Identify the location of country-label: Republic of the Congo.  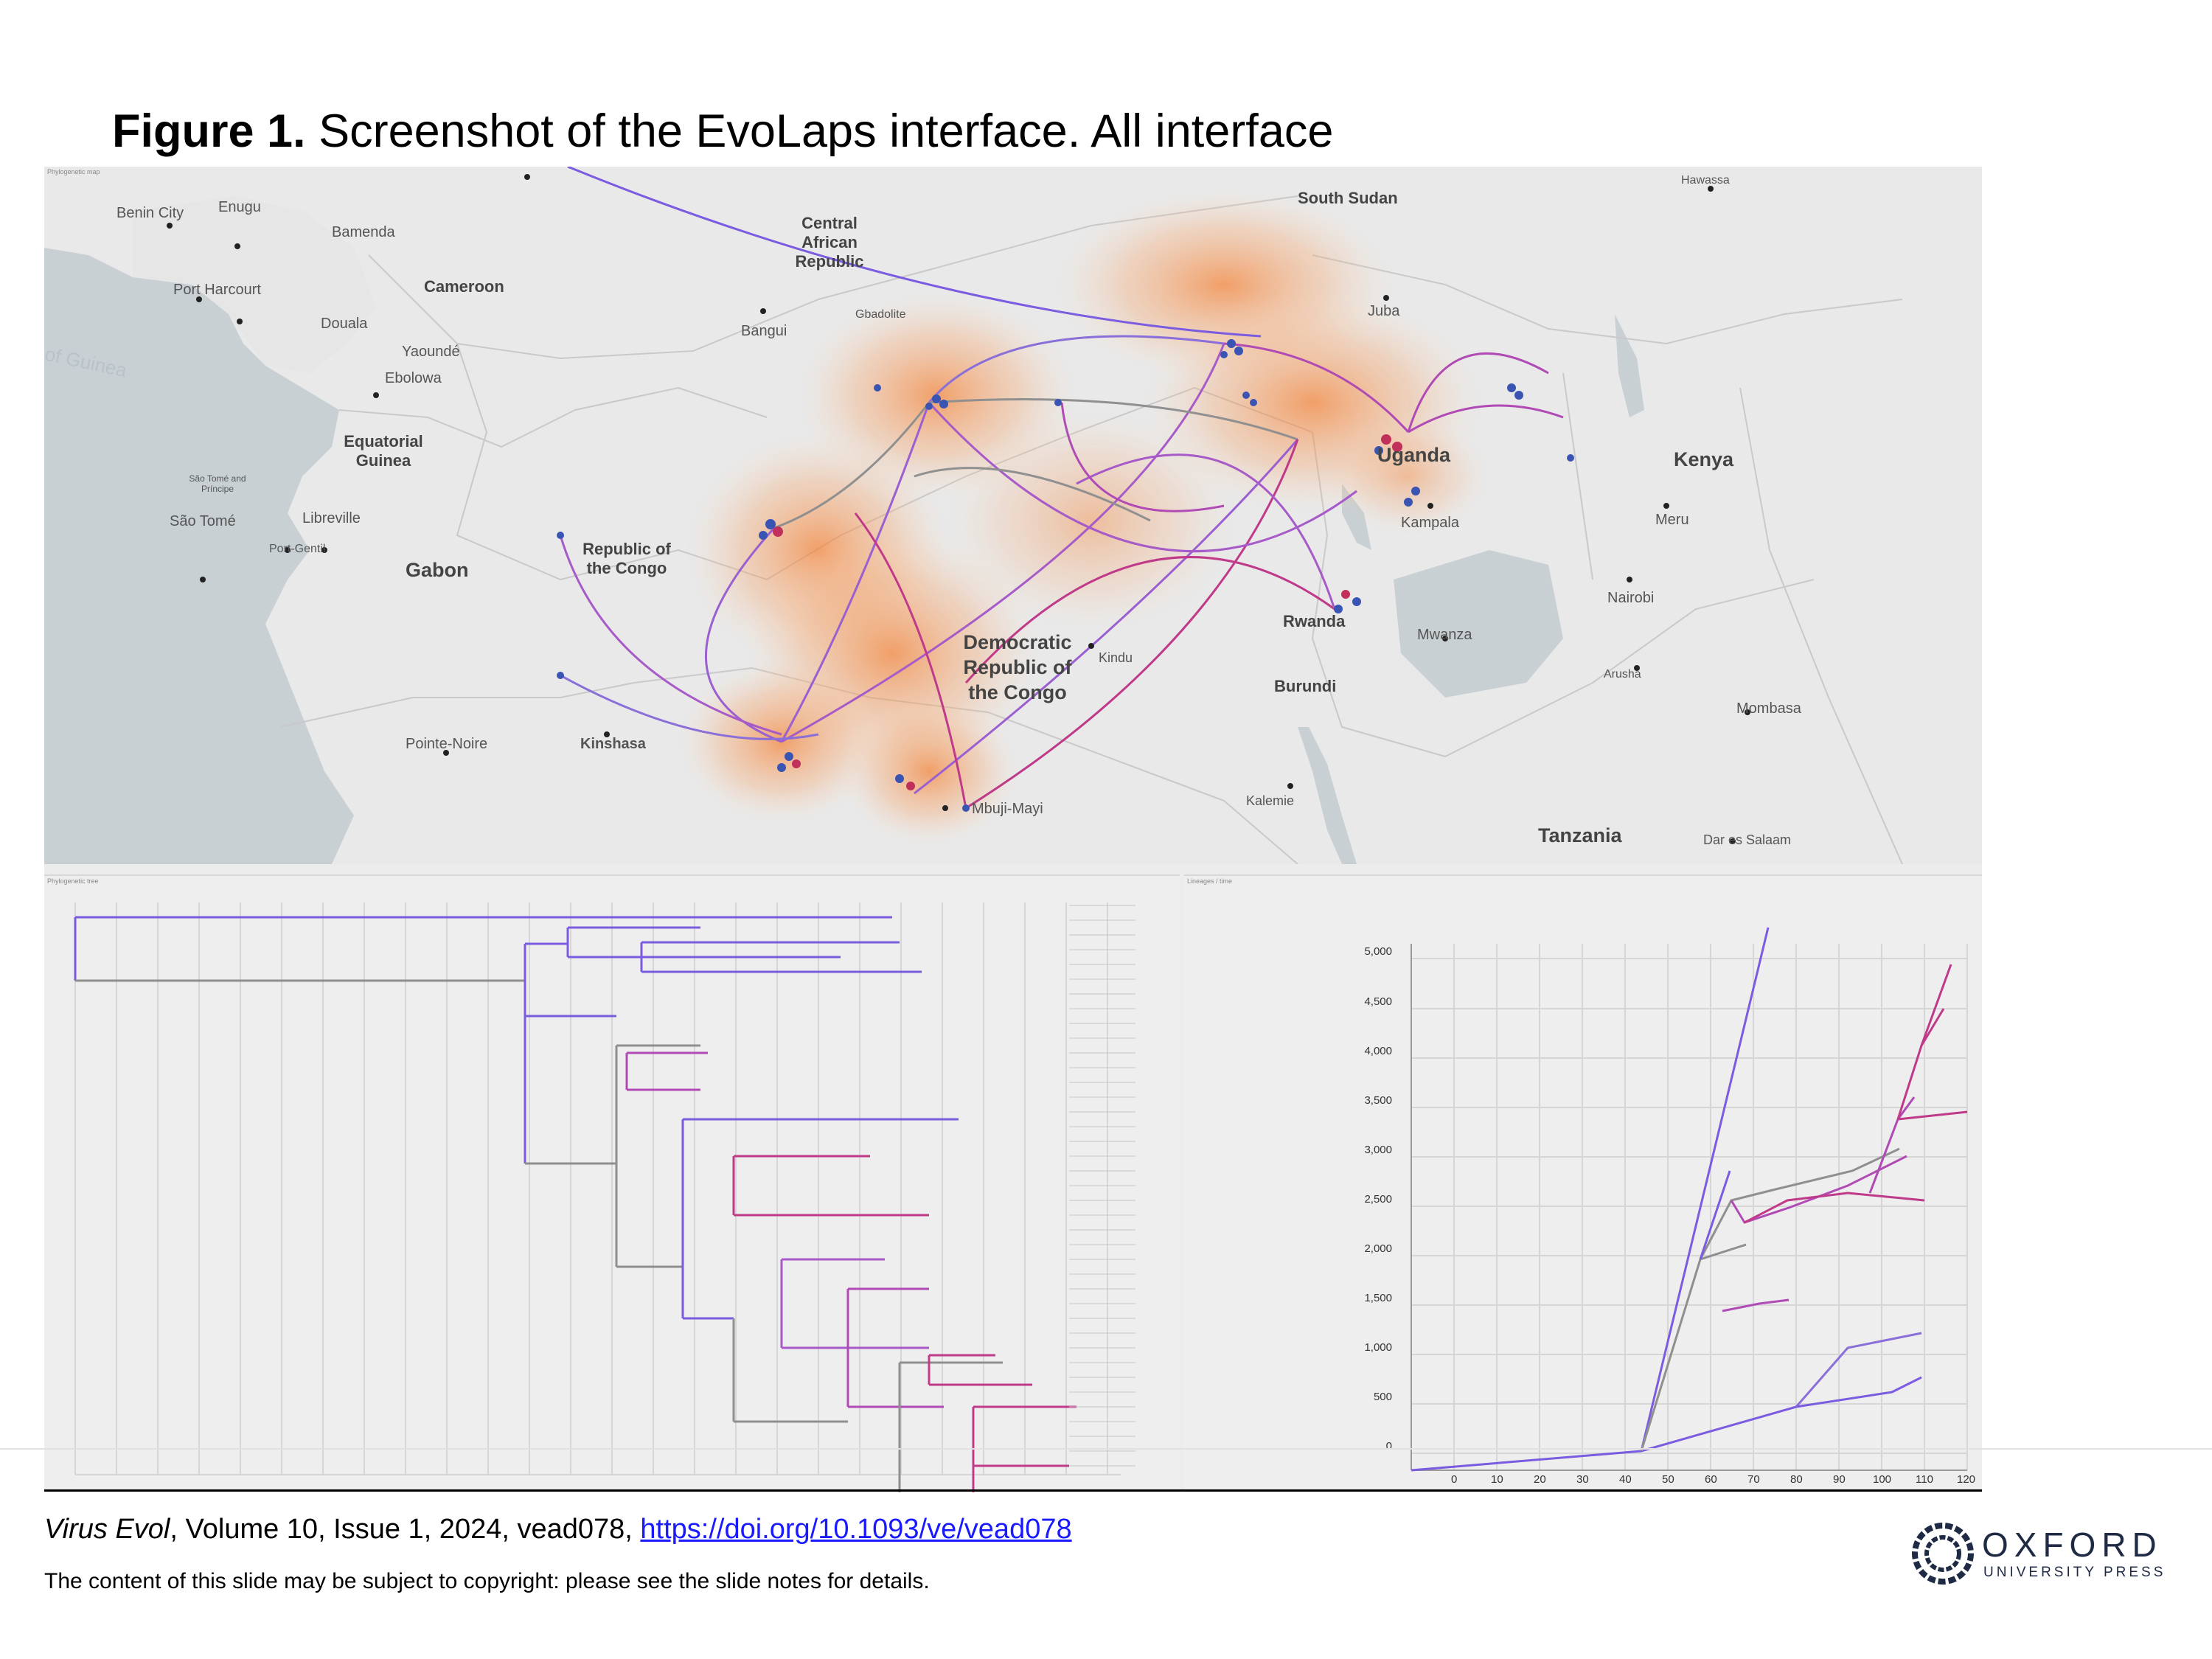
(626, 558).